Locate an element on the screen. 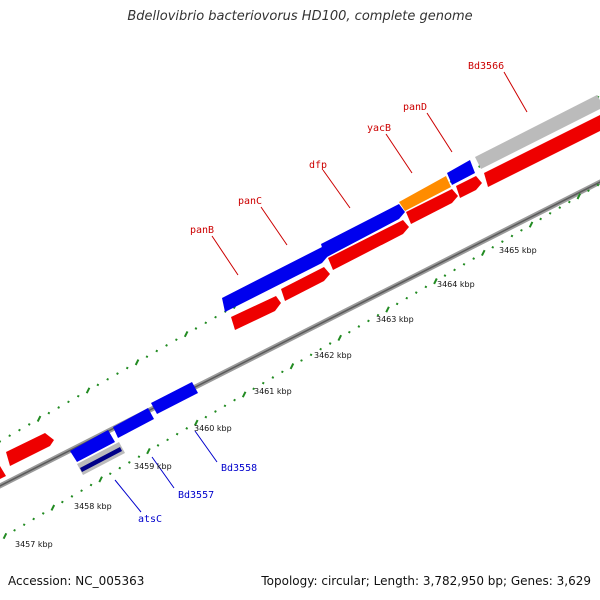 The height and width of the screenshot is (600, 600). trna-feature is located at coordinates (425, 193).